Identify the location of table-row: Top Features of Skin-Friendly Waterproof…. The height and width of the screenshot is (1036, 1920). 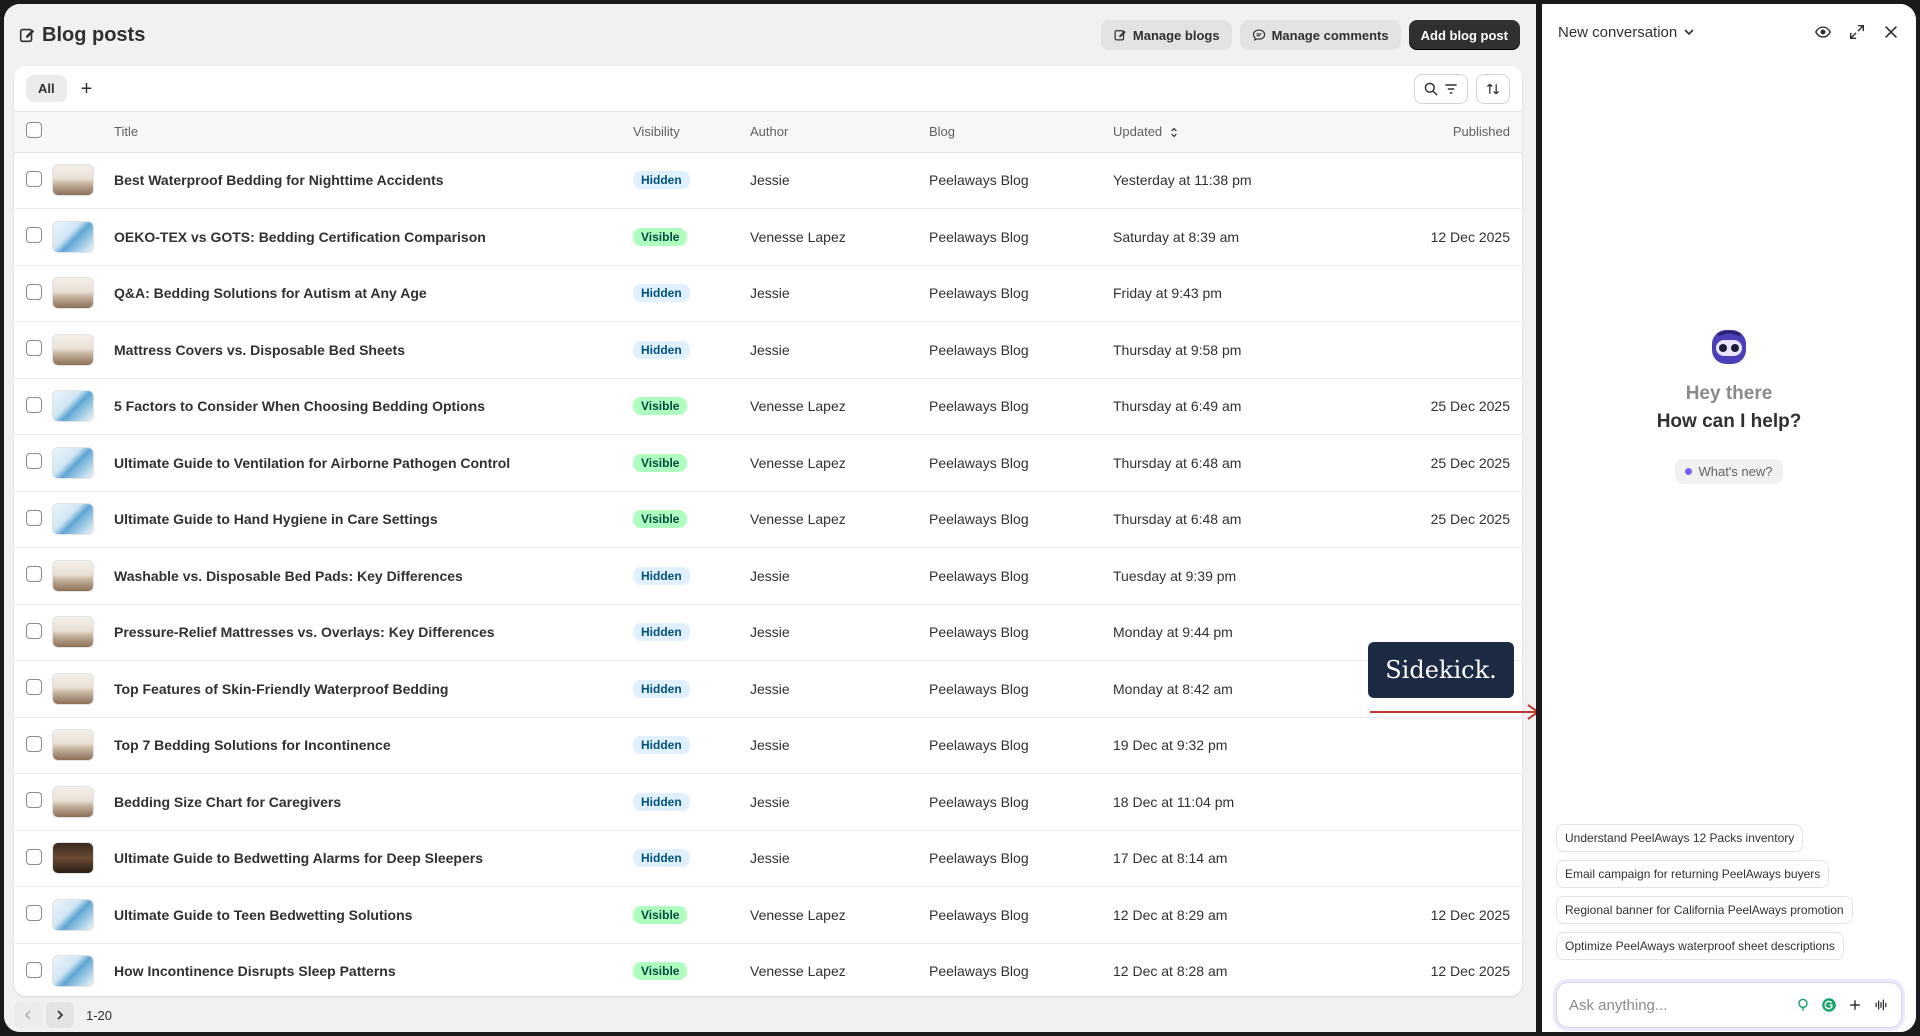
(768, 689).